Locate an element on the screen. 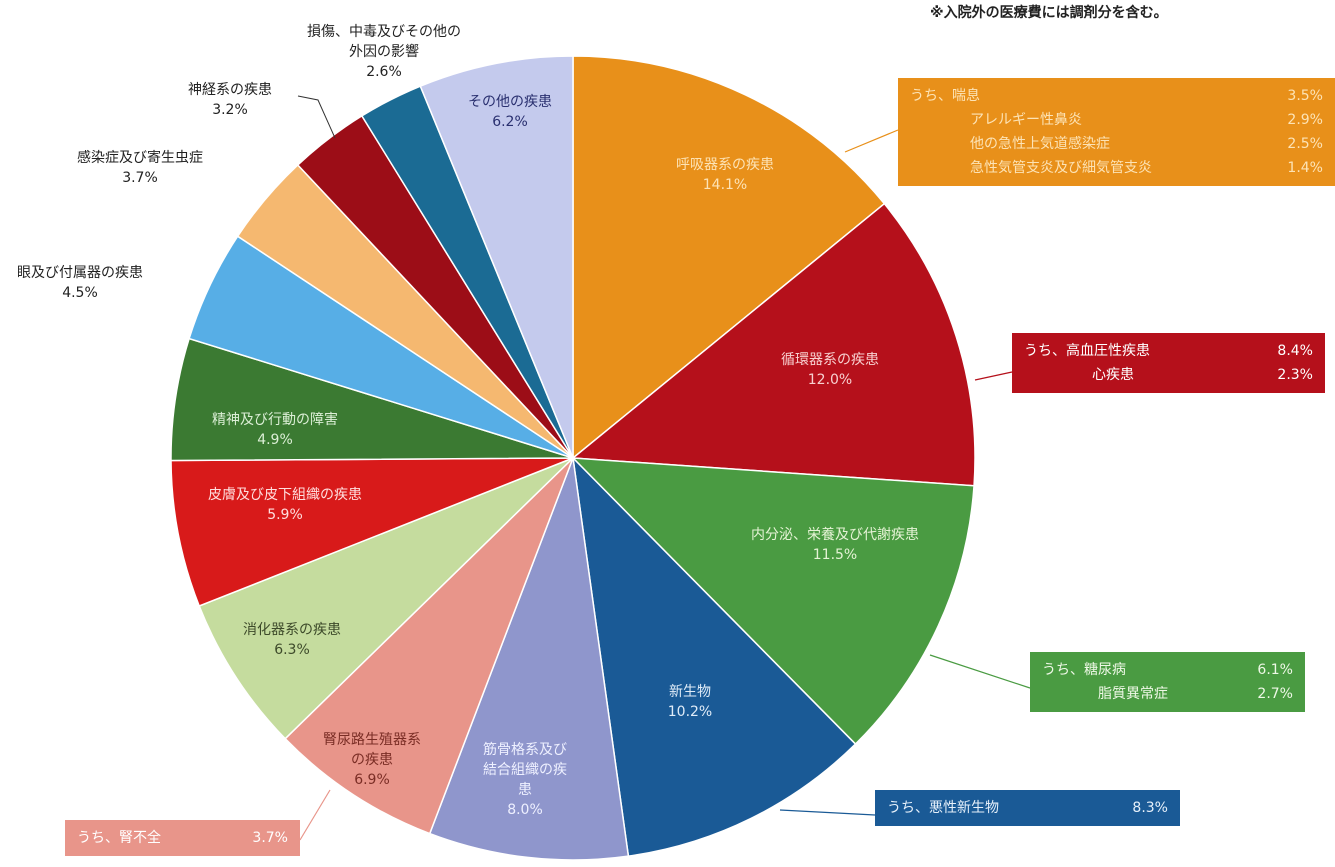 The width and height of the screenshot is (1335, 867). callout-row: うち、糖尿病 6.1% is located at coordinates (1167, 670).